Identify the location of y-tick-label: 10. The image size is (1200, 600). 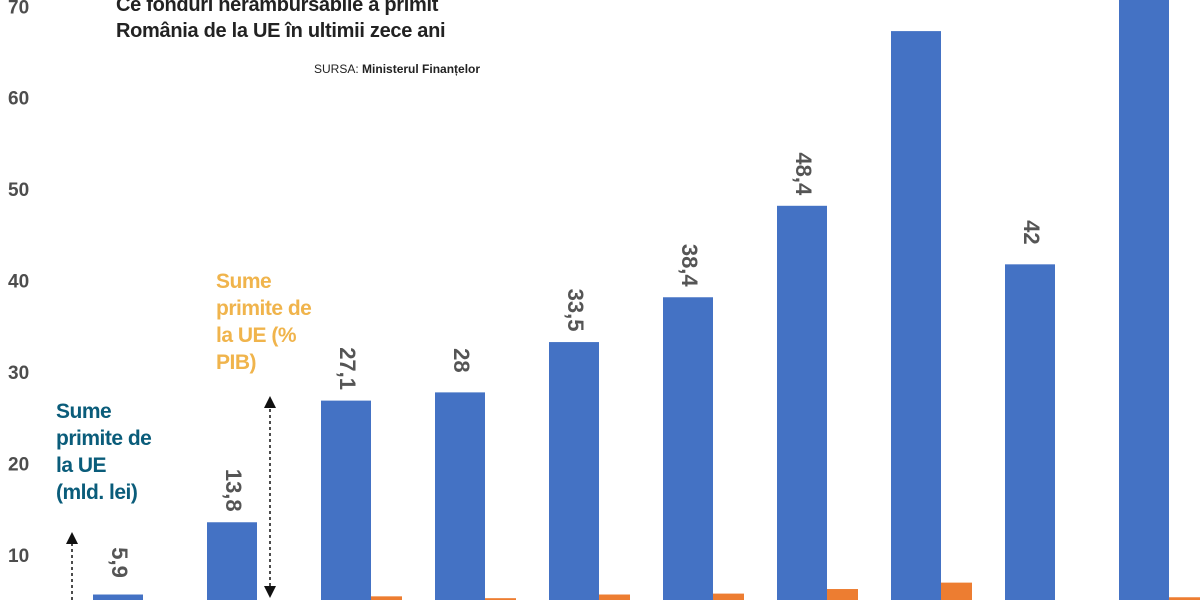
(18, 556).